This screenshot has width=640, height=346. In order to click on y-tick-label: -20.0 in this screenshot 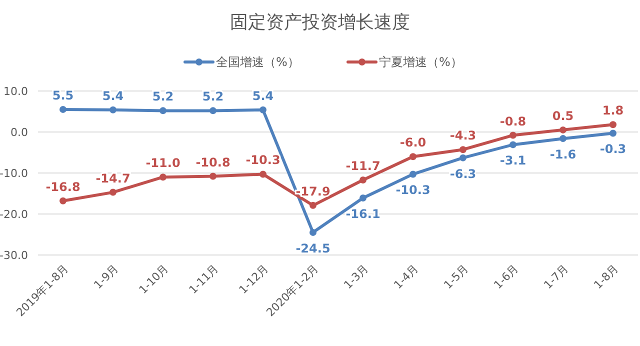, I will do `click(14, 214)`.